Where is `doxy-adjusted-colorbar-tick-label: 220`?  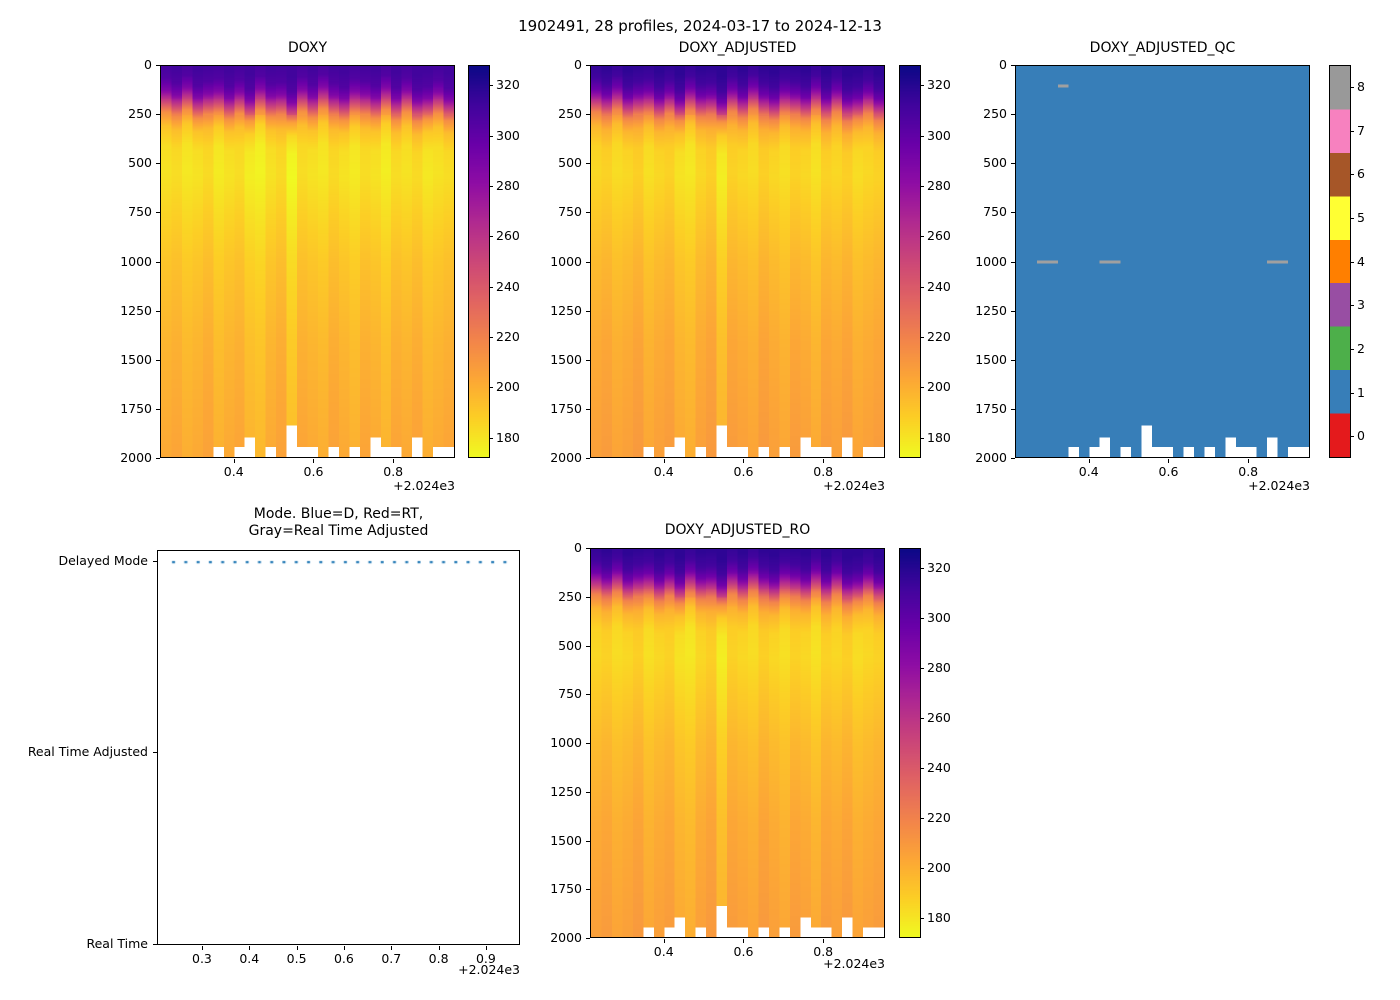 doxy-adjusted-colorbar-tick-label: 220 is located at coordinates (939, 337).